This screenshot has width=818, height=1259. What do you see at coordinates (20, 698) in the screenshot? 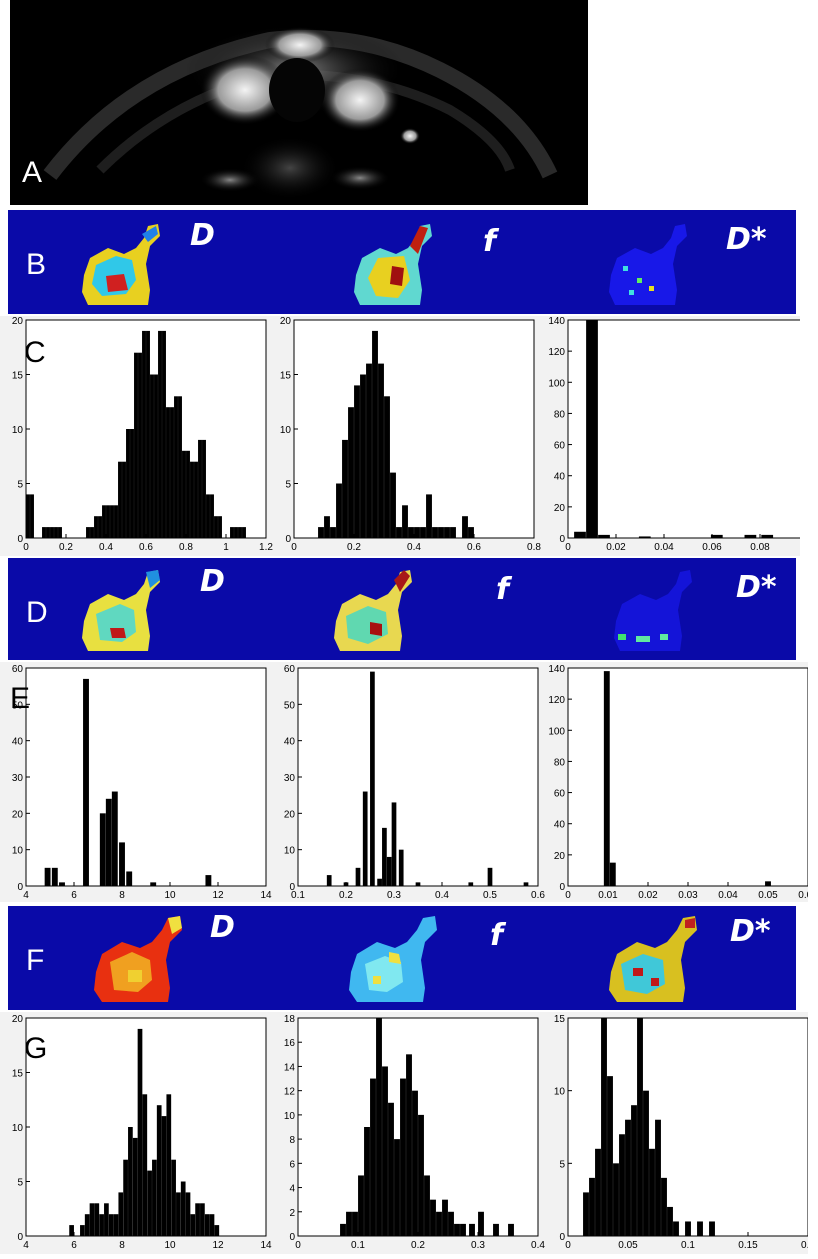
I see `label-E: E` at bounding box center [20, 698].